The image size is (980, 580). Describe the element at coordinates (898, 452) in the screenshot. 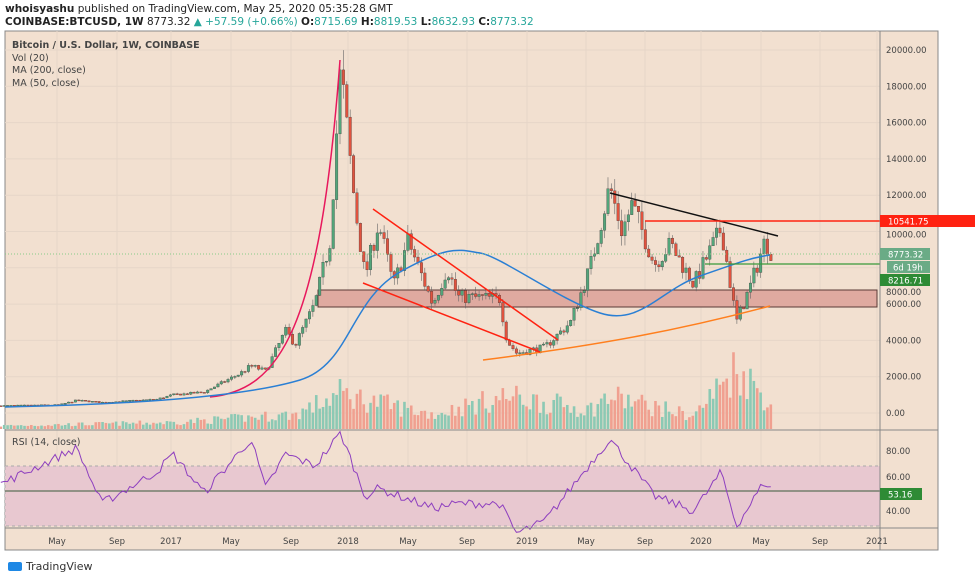

I see `rsi-tick-label: 80.00` at that location.